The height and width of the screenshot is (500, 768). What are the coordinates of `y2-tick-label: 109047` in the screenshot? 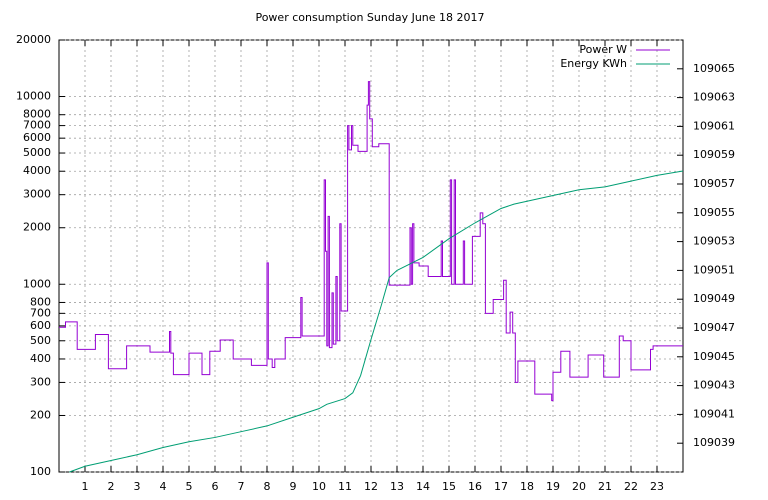 It's located at (714, 327).